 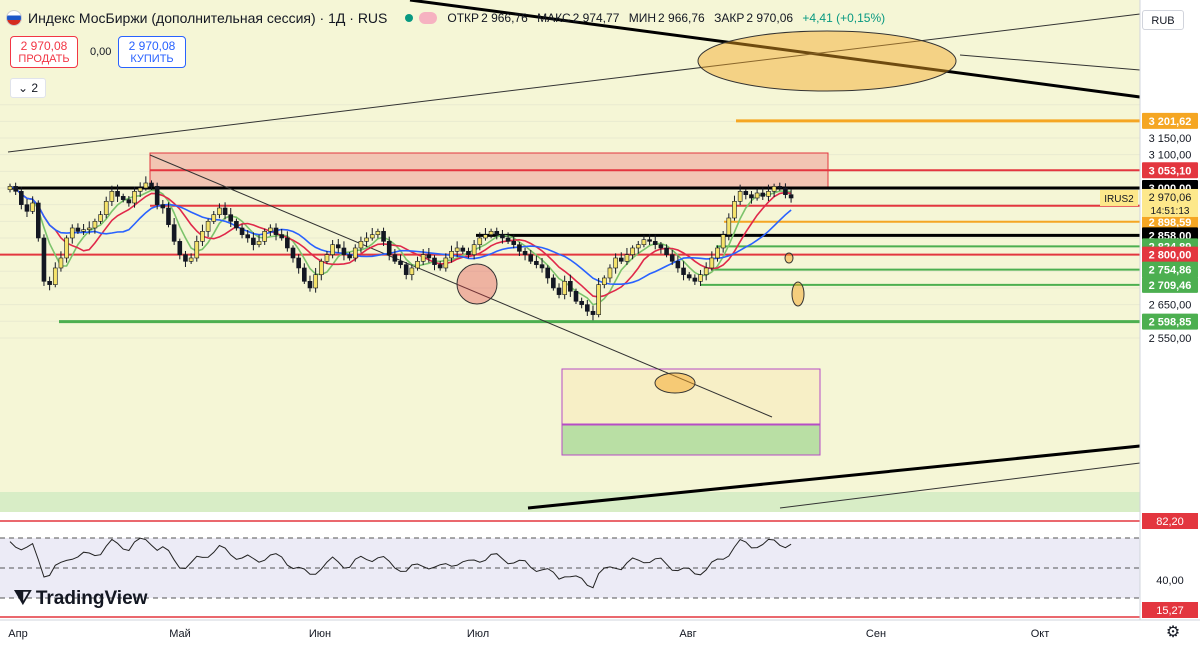 I want to click on session-badge, so click(x=428, y=18).